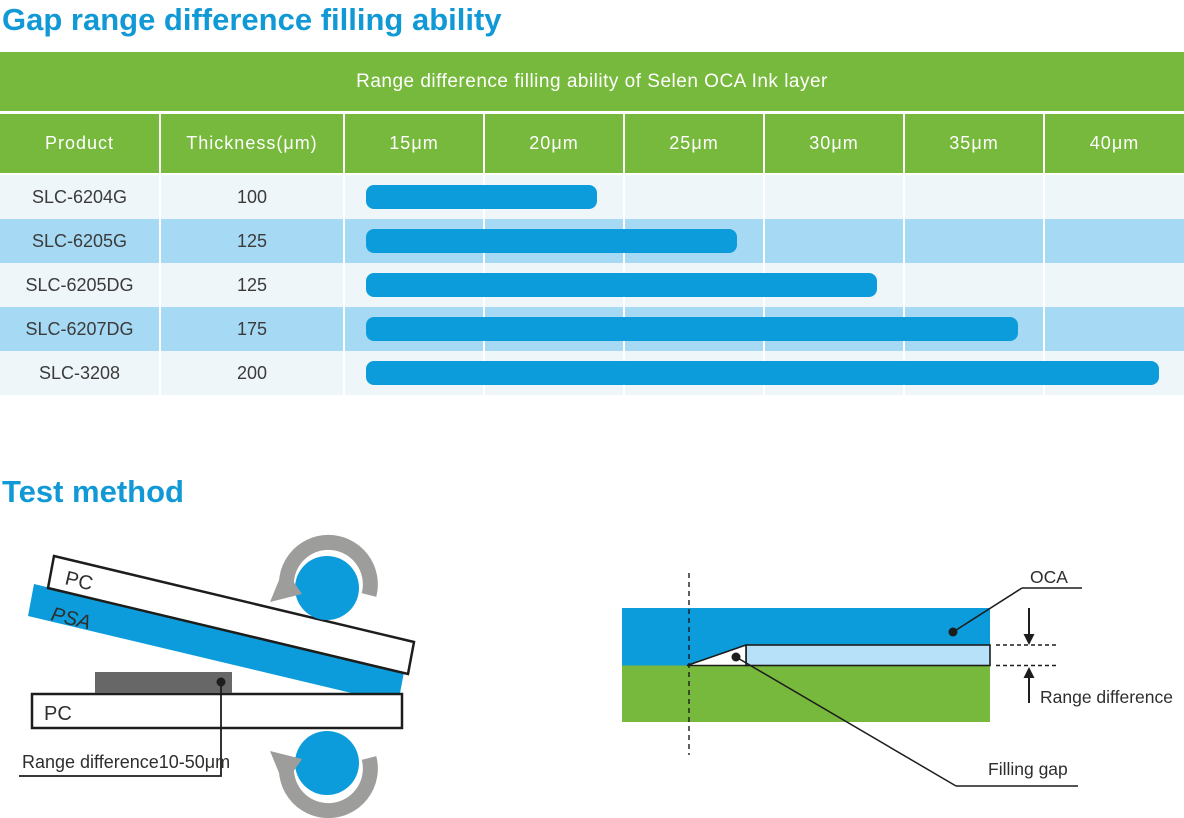  I want to click on page-title: Gap range difference filling ability, so click(252, 19).